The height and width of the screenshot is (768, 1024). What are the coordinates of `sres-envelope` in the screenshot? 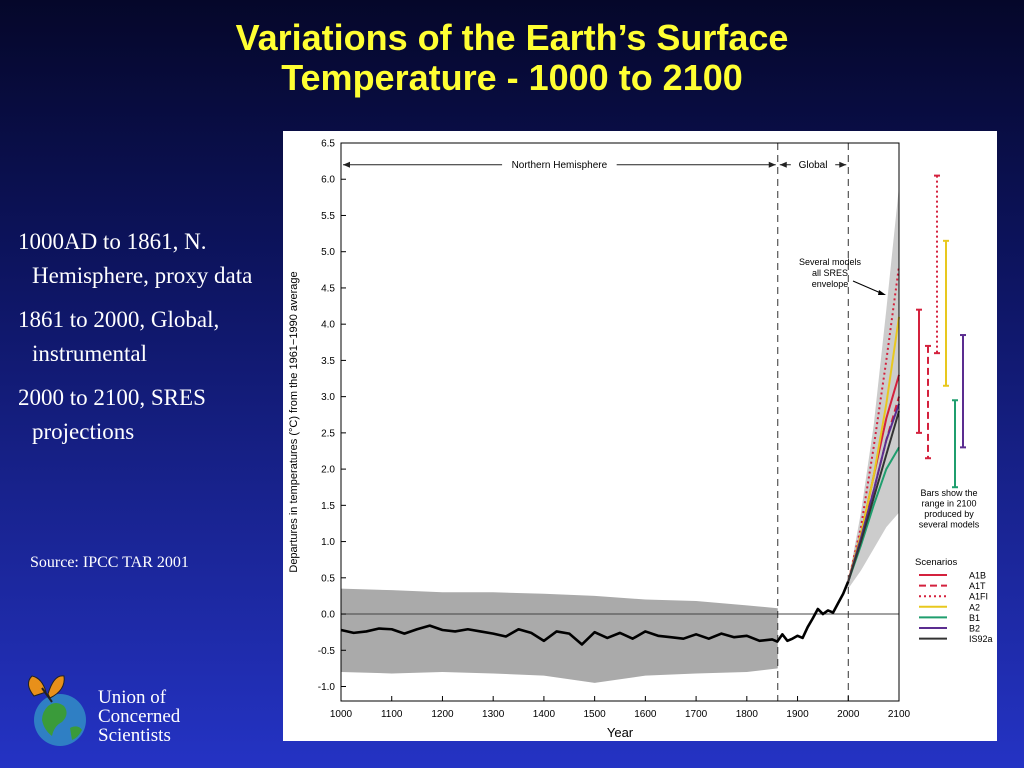 It's located at (873, 387).